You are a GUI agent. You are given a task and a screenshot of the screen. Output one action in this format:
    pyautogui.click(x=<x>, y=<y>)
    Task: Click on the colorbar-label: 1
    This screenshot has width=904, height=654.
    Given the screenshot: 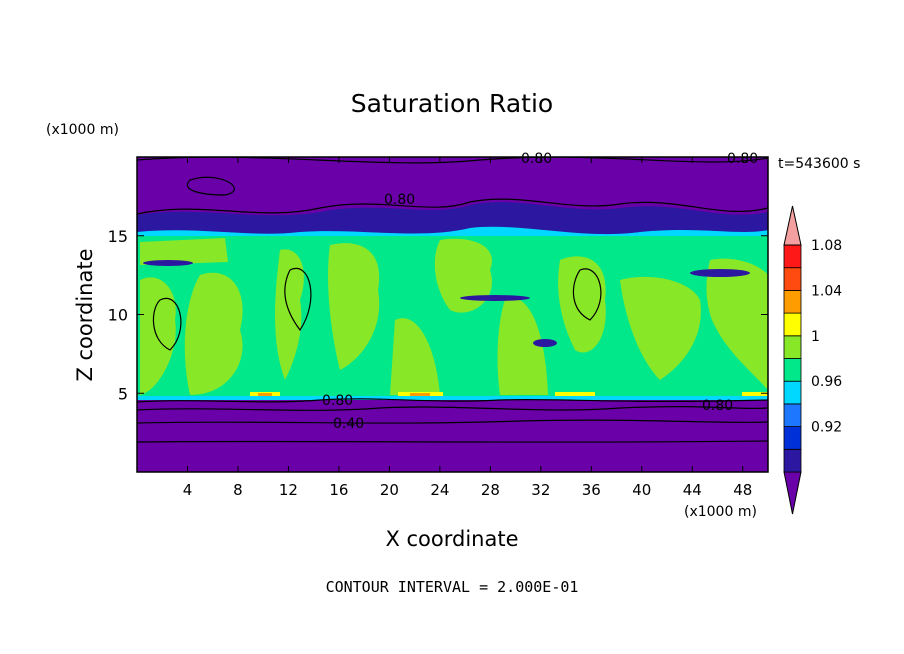 What is the action you would take?
    pyautogui.click(x=815, y=337)
    